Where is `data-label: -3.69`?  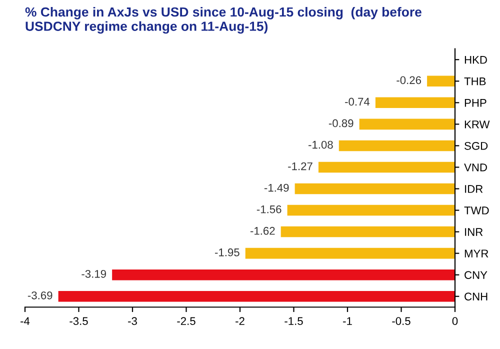 data-label: -3.69 is located at coordinates (40, 295).